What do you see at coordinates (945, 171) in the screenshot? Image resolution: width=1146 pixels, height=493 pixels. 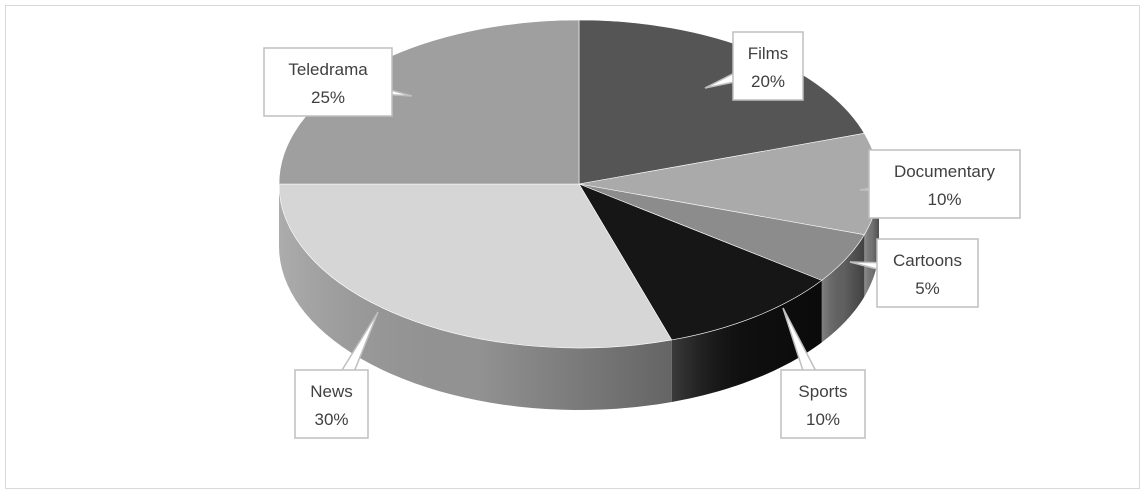 I see `callout-name-documentary: Documentary` at bounding box center [945, 171].